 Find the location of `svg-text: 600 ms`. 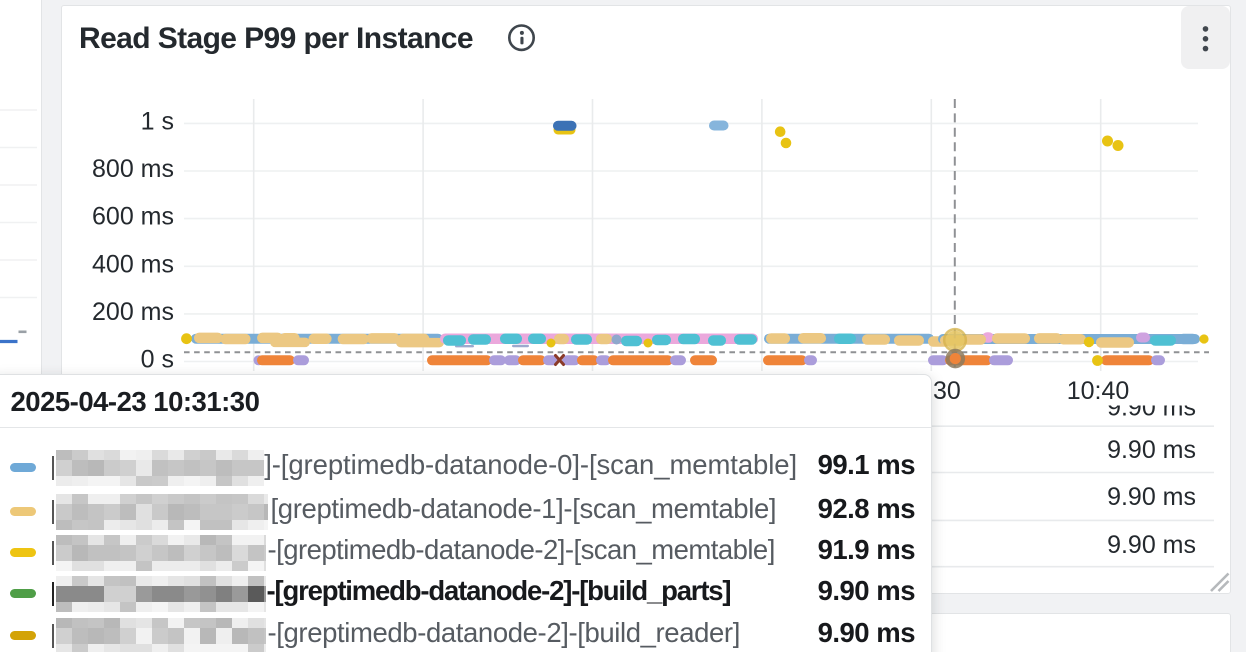

svg-text: 600 ms is located at coordinates (133, 217).